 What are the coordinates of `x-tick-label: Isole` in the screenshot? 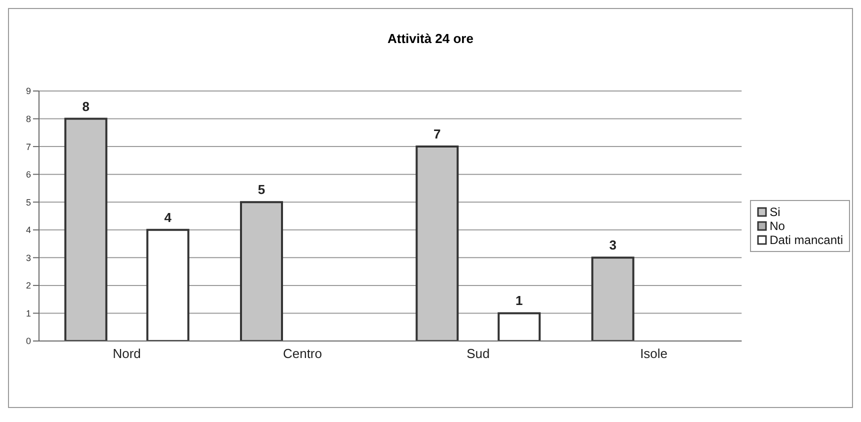 It's located at (654, 354).